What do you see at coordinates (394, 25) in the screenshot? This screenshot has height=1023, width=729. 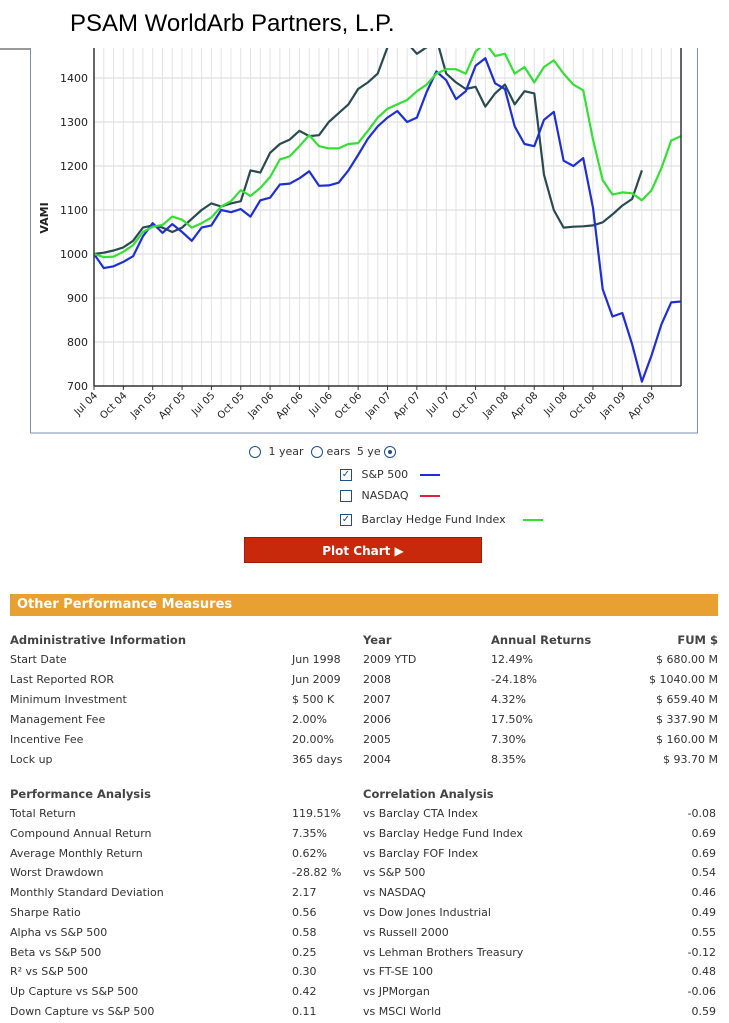 I see `page-title: PSAM WorldArb Partners, L.P.` at bounding box center [394, 25].